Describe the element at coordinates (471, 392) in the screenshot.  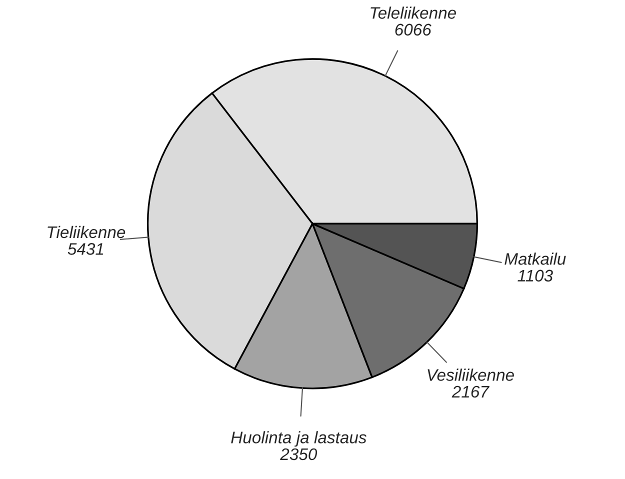
I see `data-label: 2167` at that location.